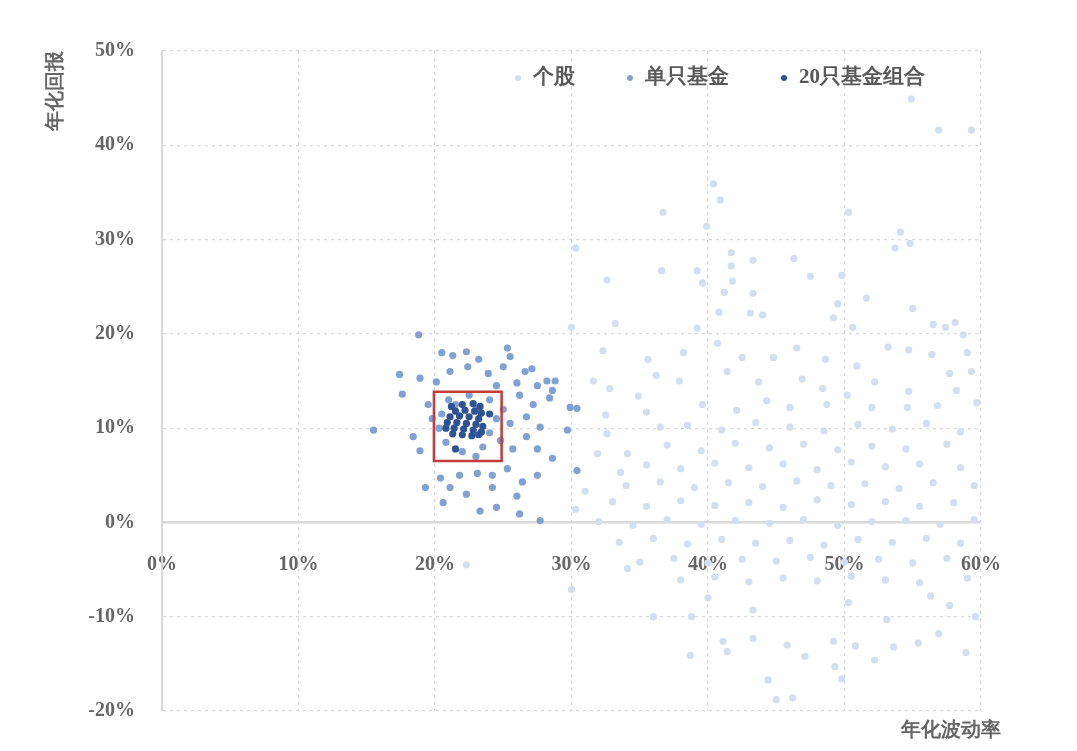 Image resolution: width=1077 pixels, height=751 pixels. I want to click on x-tick-label: 20%, so click(435, 562).